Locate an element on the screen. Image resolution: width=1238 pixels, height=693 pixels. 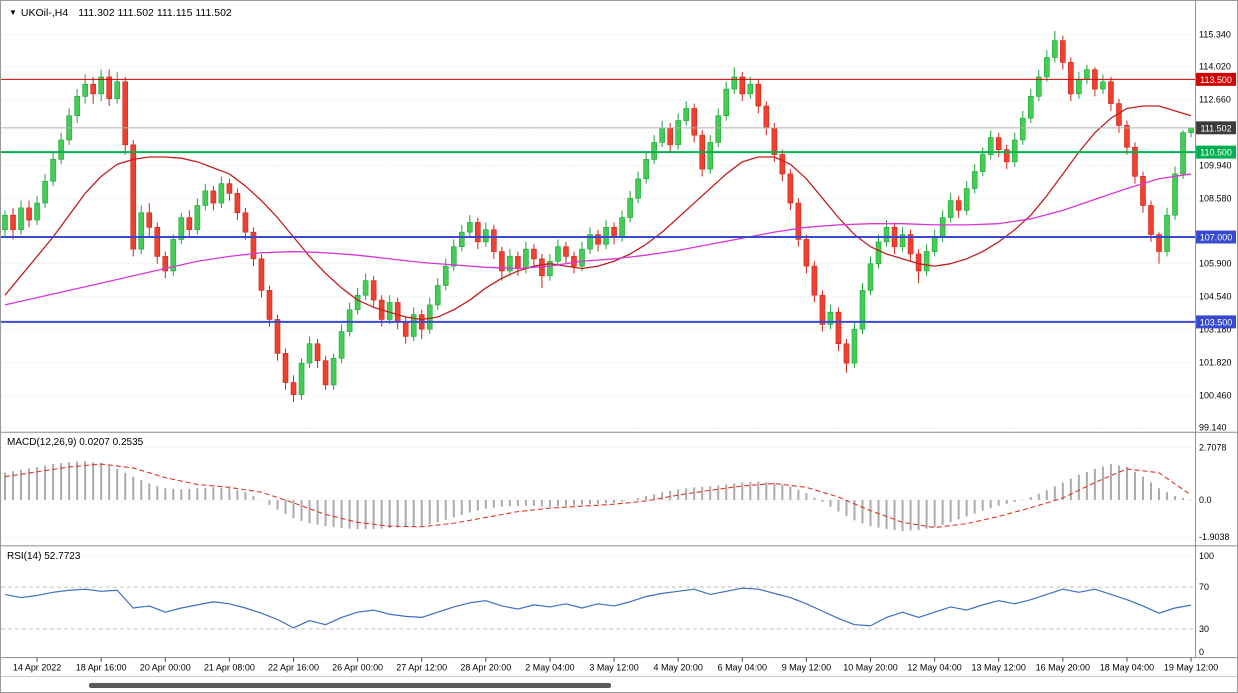
svg-text: 22 Apr 16:00 is located at coordinates (293, 668).